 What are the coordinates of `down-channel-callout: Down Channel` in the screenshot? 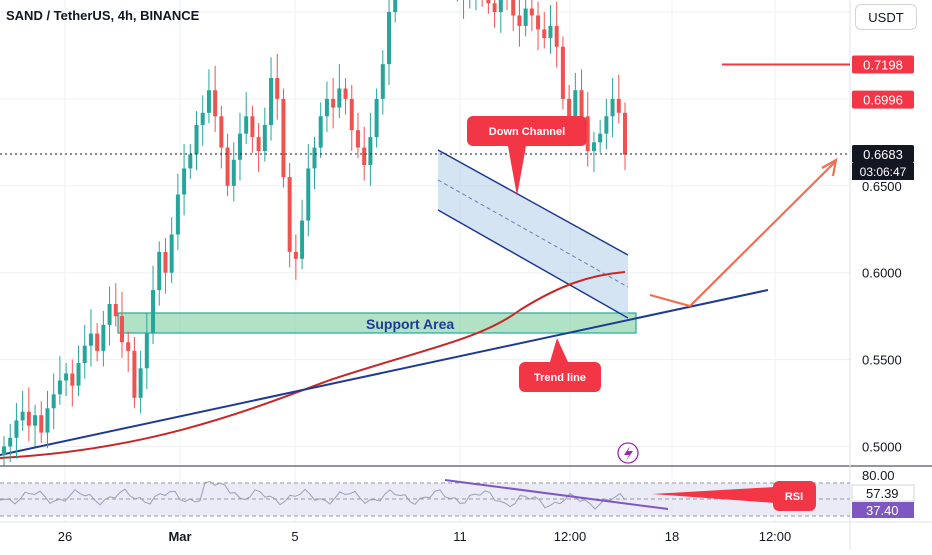 It's located at (527, 156).